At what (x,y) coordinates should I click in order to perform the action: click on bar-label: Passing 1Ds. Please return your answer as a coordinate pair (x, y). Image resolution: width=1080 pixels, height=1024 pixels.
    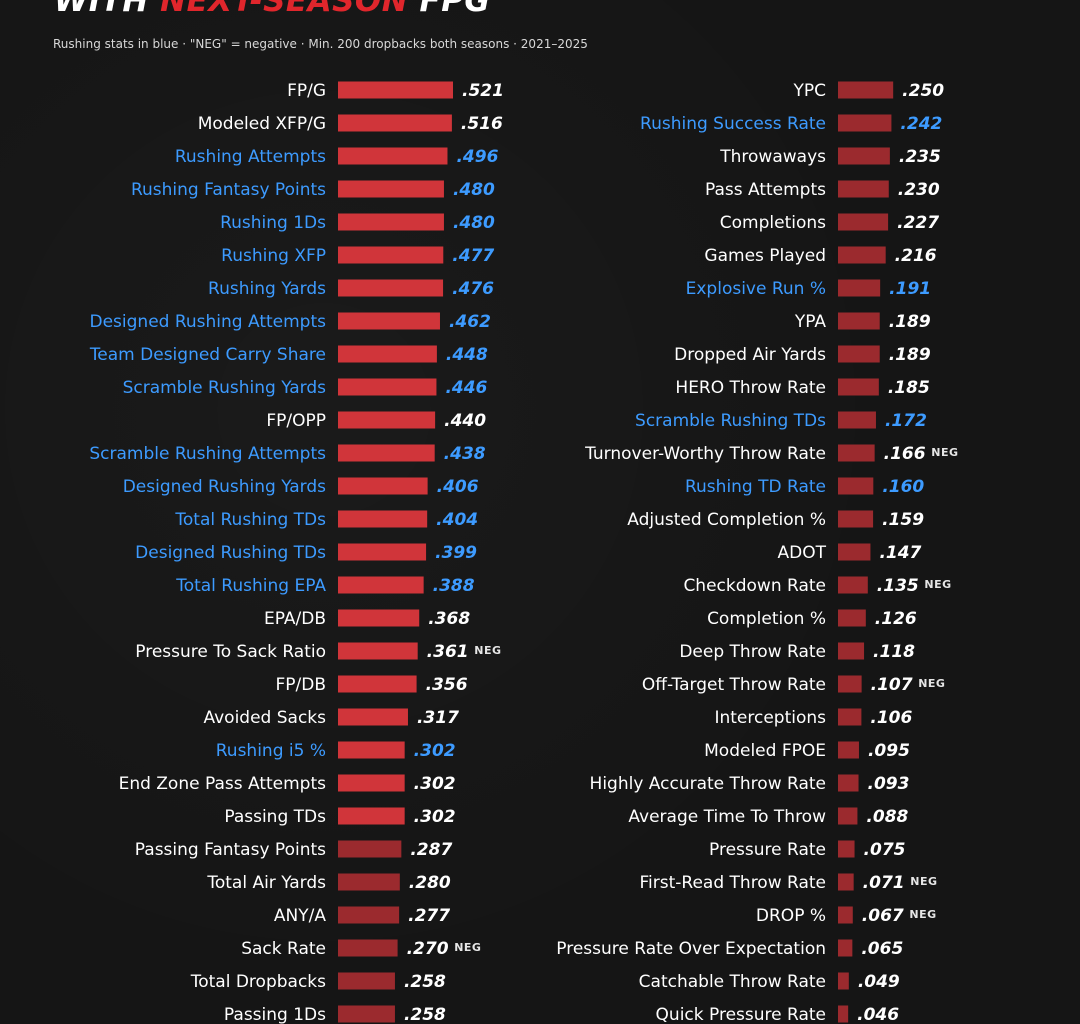
    Looking at the image, I should click on (275, 1014).